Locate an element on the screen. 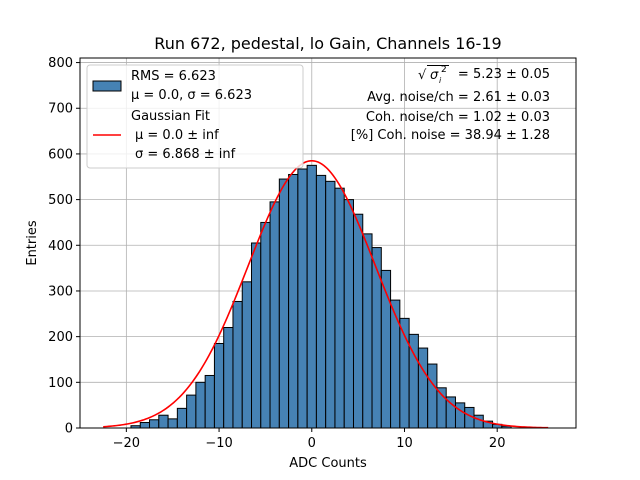 This screenshot has width=640, height=480. y-tick-label: 700 is located at coordinates (60, 109).